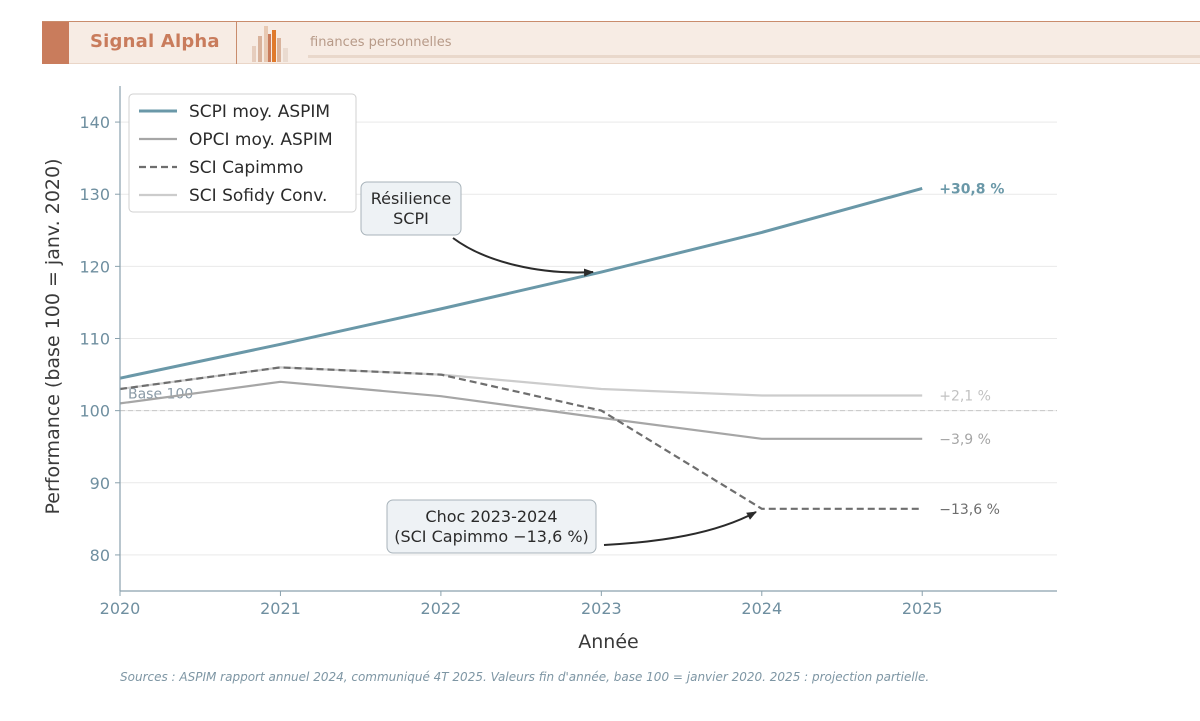 This screenshot has width=1200, height=721. What do you see at coordinates (100, 555) in the screenshot?
I see `y-tick-label: 80` at bounding box center [100, 555].